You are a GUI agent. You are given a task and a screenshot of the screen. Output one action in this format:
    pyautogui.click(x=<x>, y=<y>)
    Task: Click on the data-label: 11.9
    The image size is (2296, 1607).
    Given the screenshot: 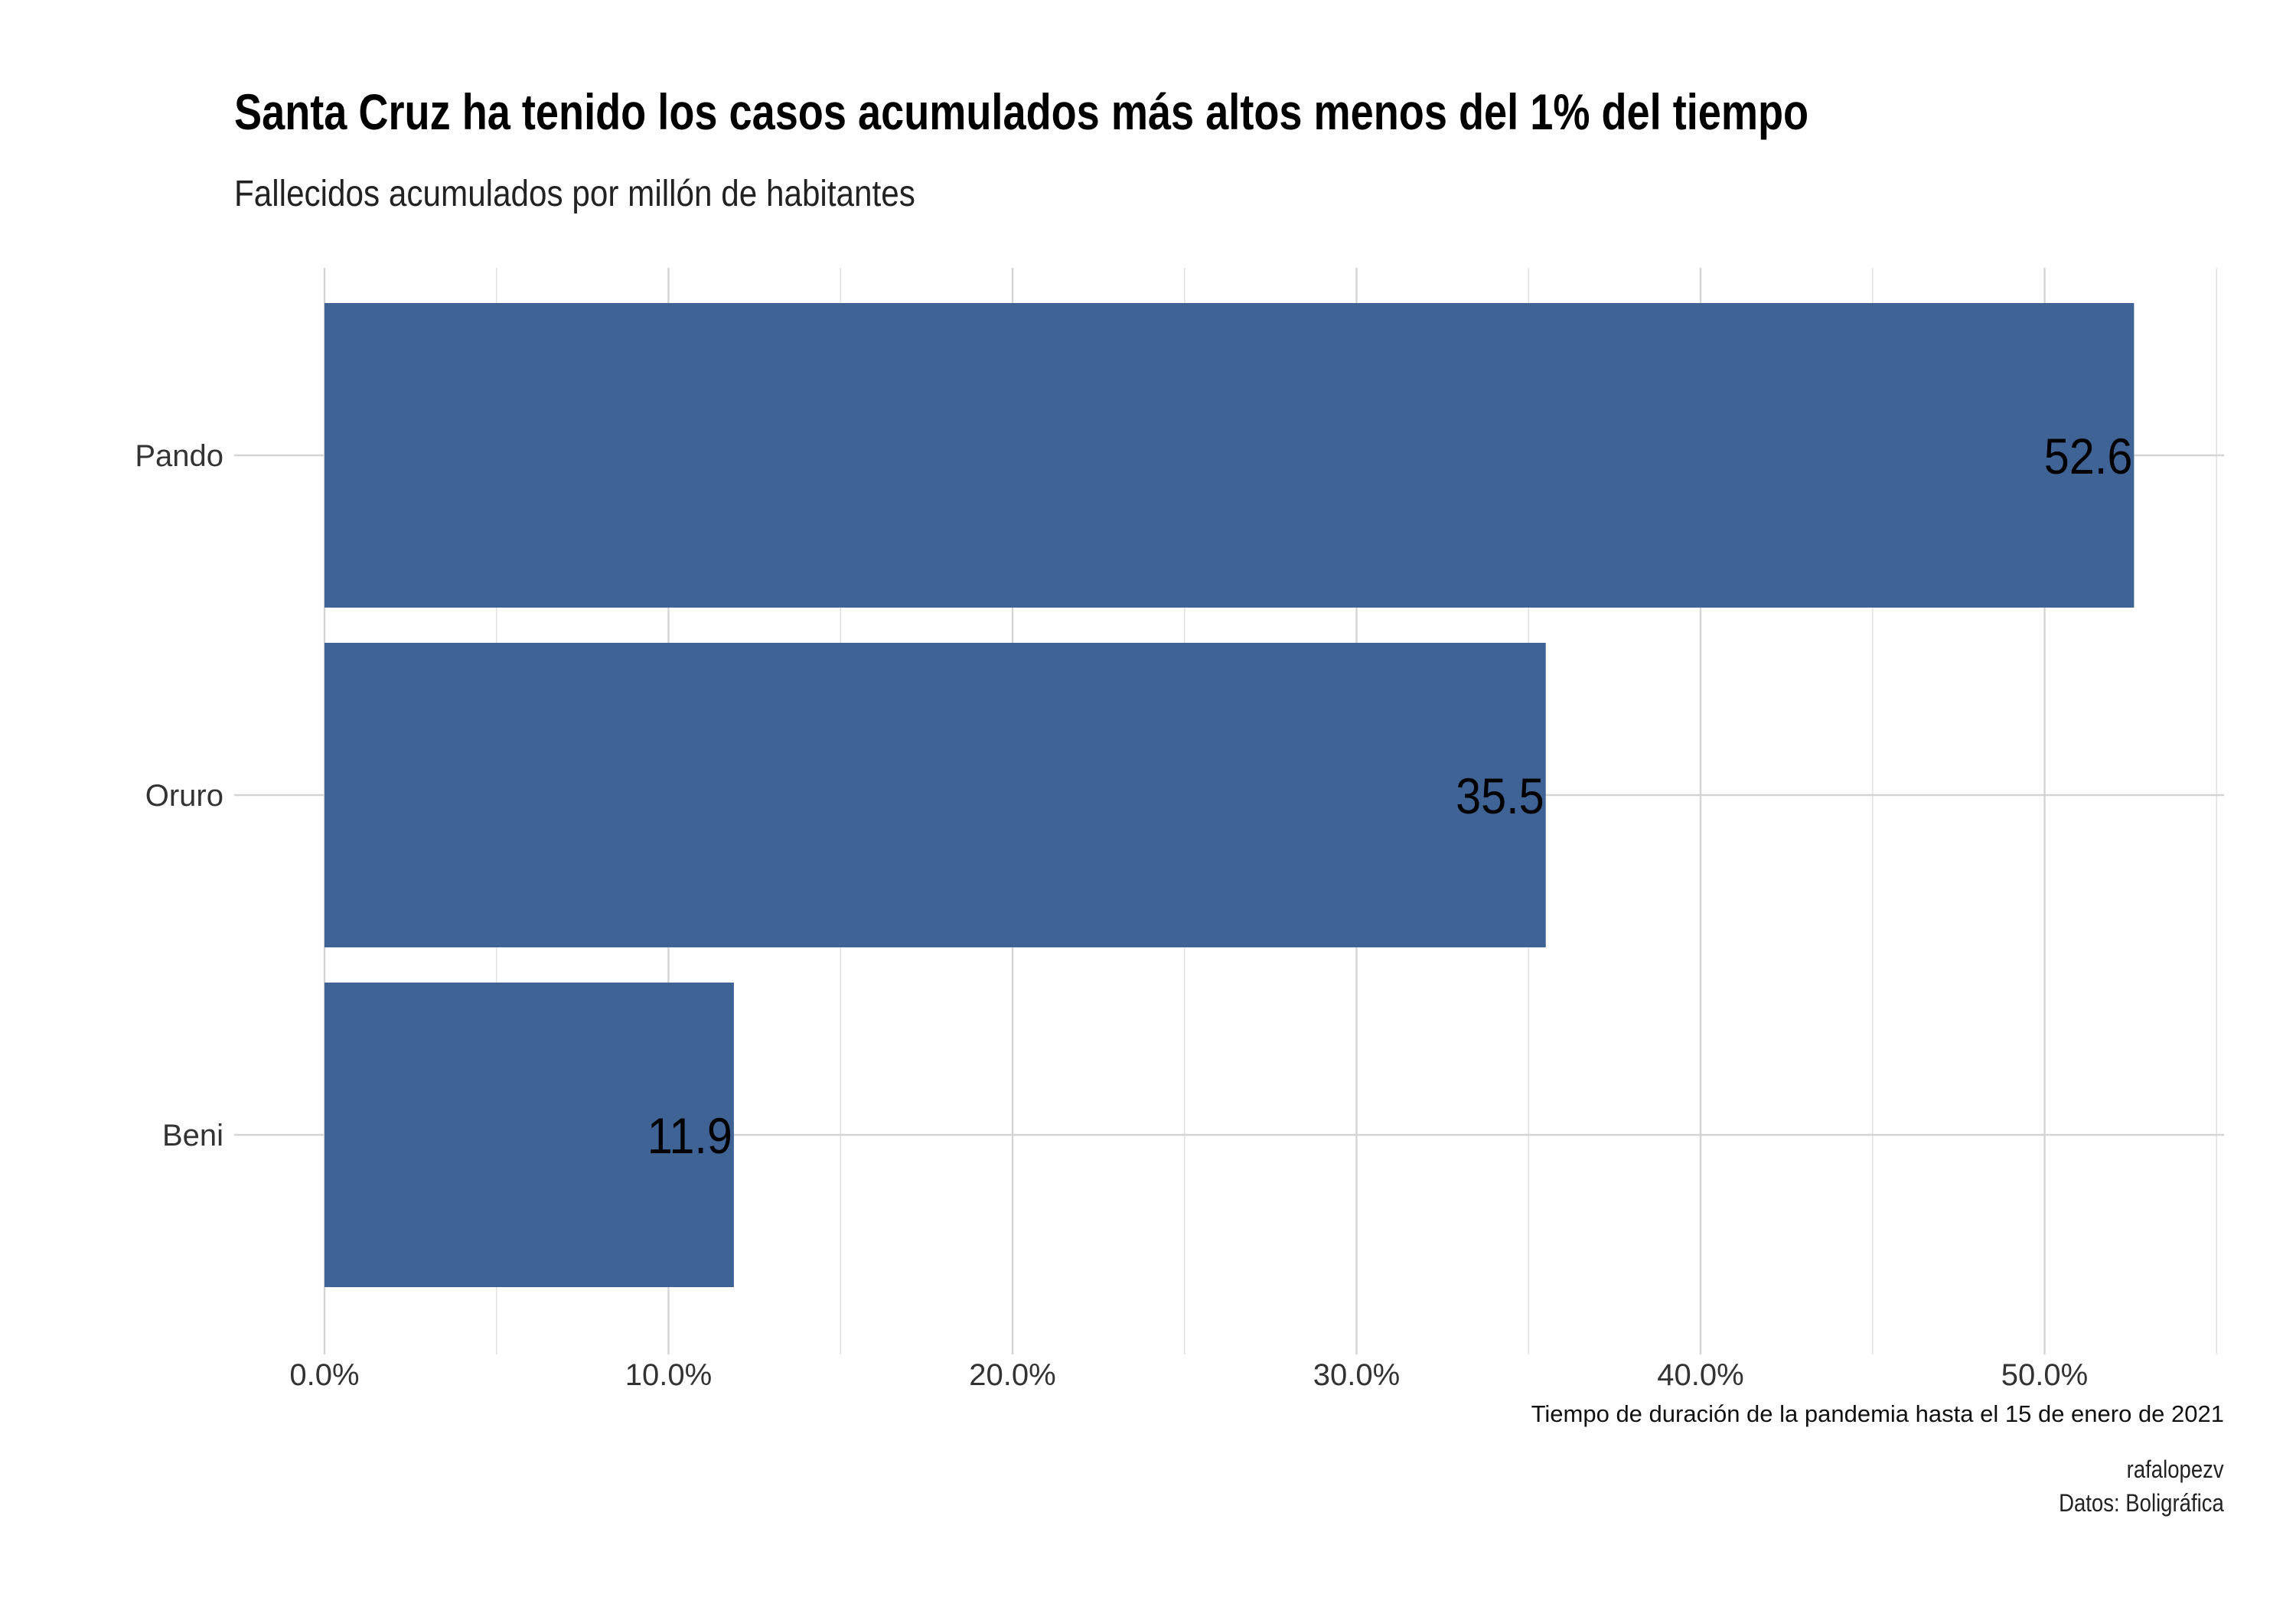 What is the action you would take?
    pyautogui.click(x=689, y=1136)
    